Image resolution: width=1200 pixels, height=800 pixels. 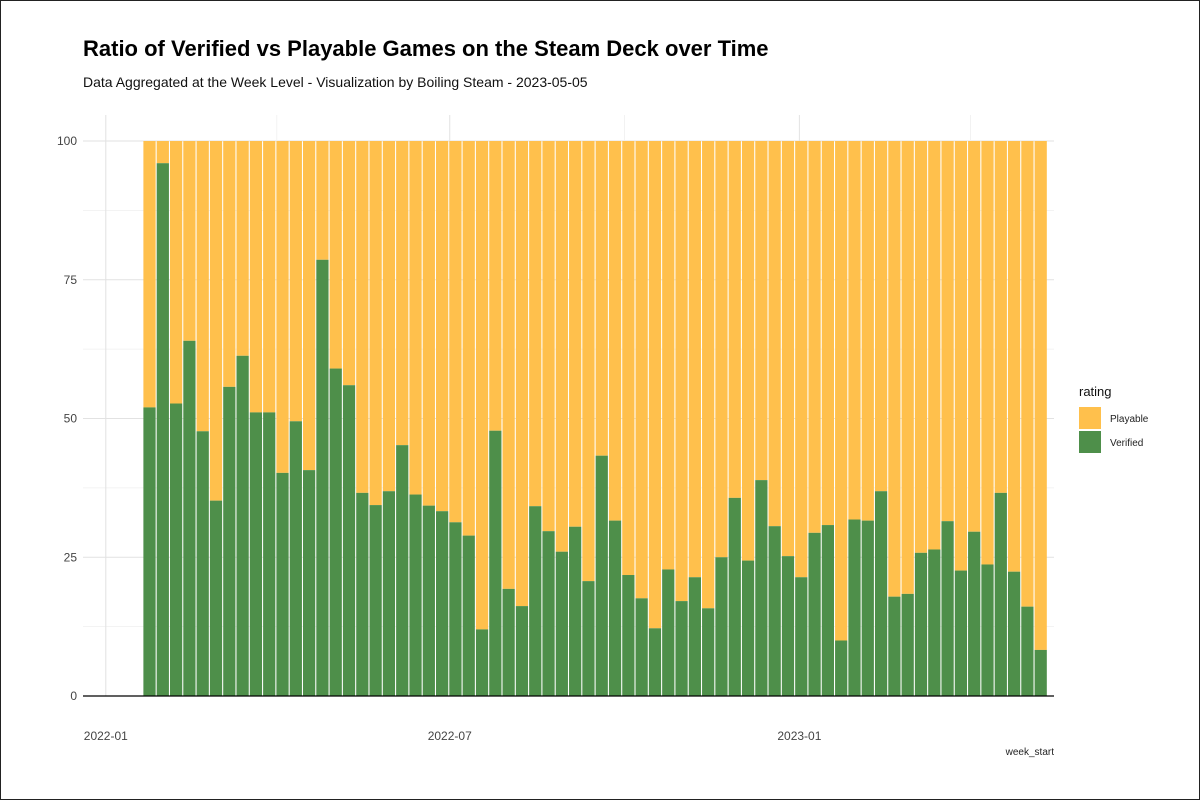 I want to click on x-tick-label: 2023-01, so click(x=799, y=736).